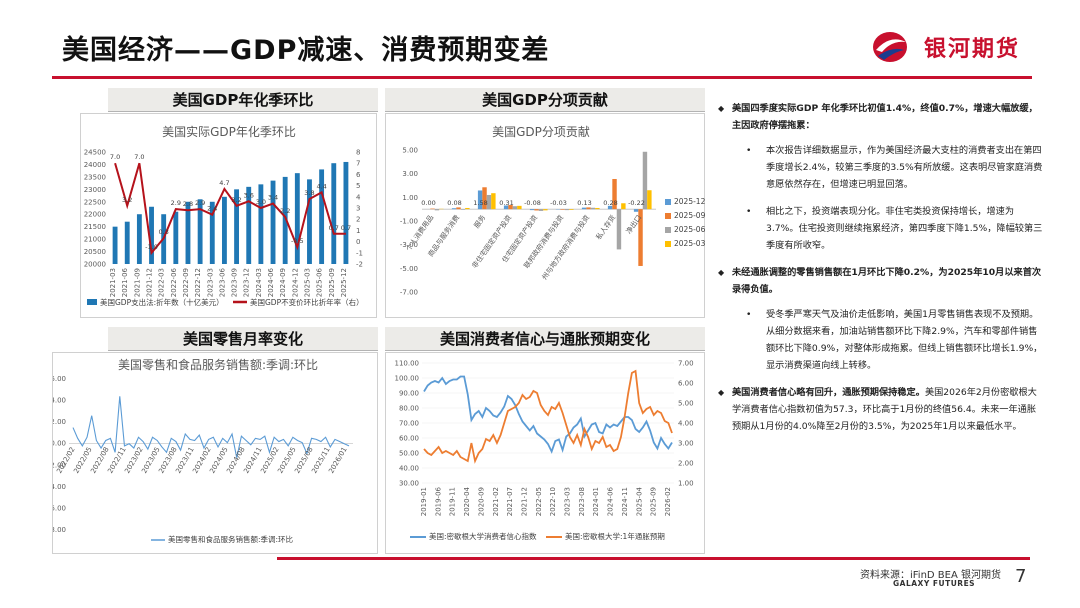  Describe the element at coordinates (653, 558) in the screenshot. I see `footer-divider` at that location.